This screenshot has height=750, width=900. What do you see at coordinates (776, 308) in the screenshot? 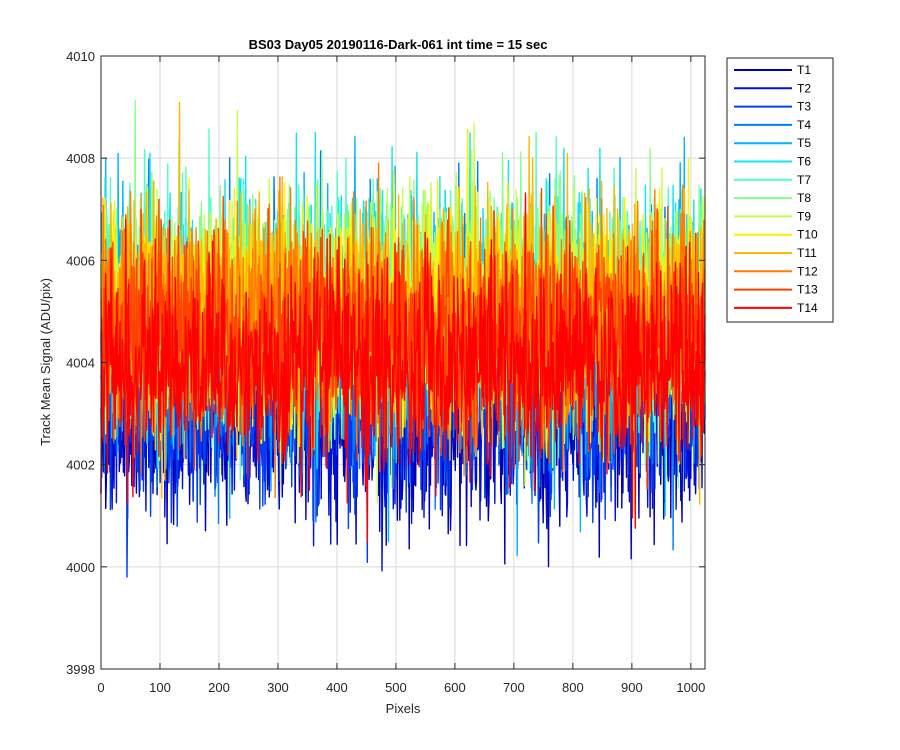
I see `legend-item: T14` at bounding box center [776, 308].